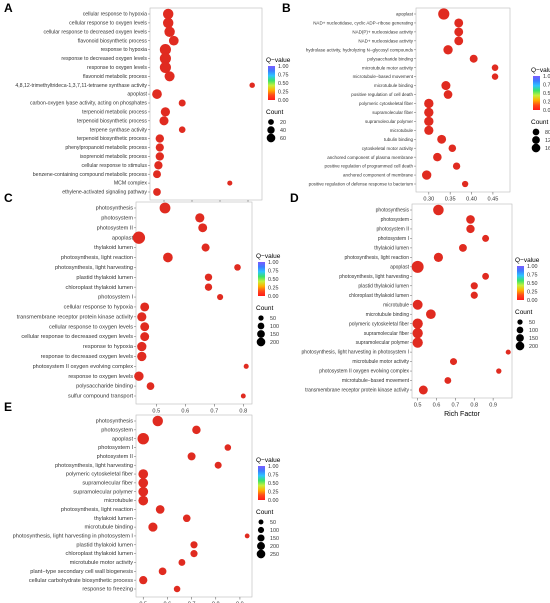 Image resolution: width=550 pixels, height=603 pixels. I want to click on category-label: polymeric cytoskeletal fiber, so click(99, 475).